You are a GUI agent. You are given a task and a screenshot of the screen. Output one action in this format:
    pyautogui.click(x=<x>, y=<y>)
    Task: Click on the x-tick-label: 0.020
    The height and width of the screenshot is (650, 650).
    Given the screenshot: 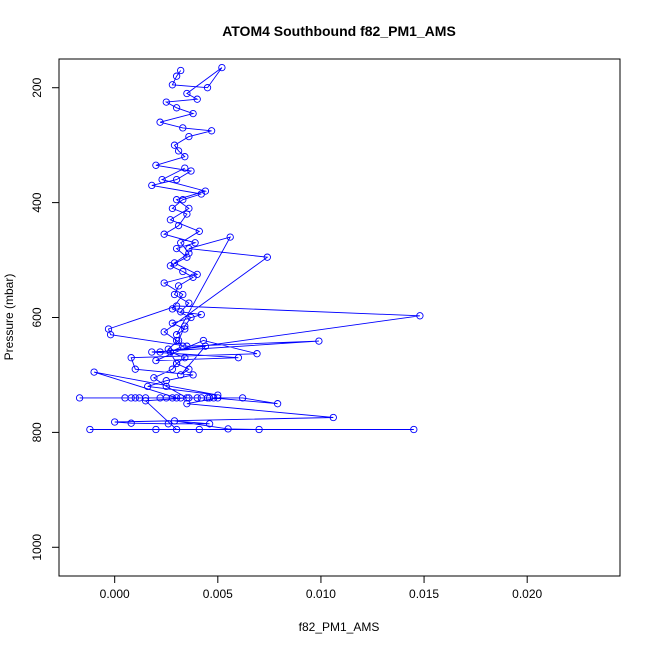 What is the action you would take?
    pyautogui.click(x=527, y=594)
    